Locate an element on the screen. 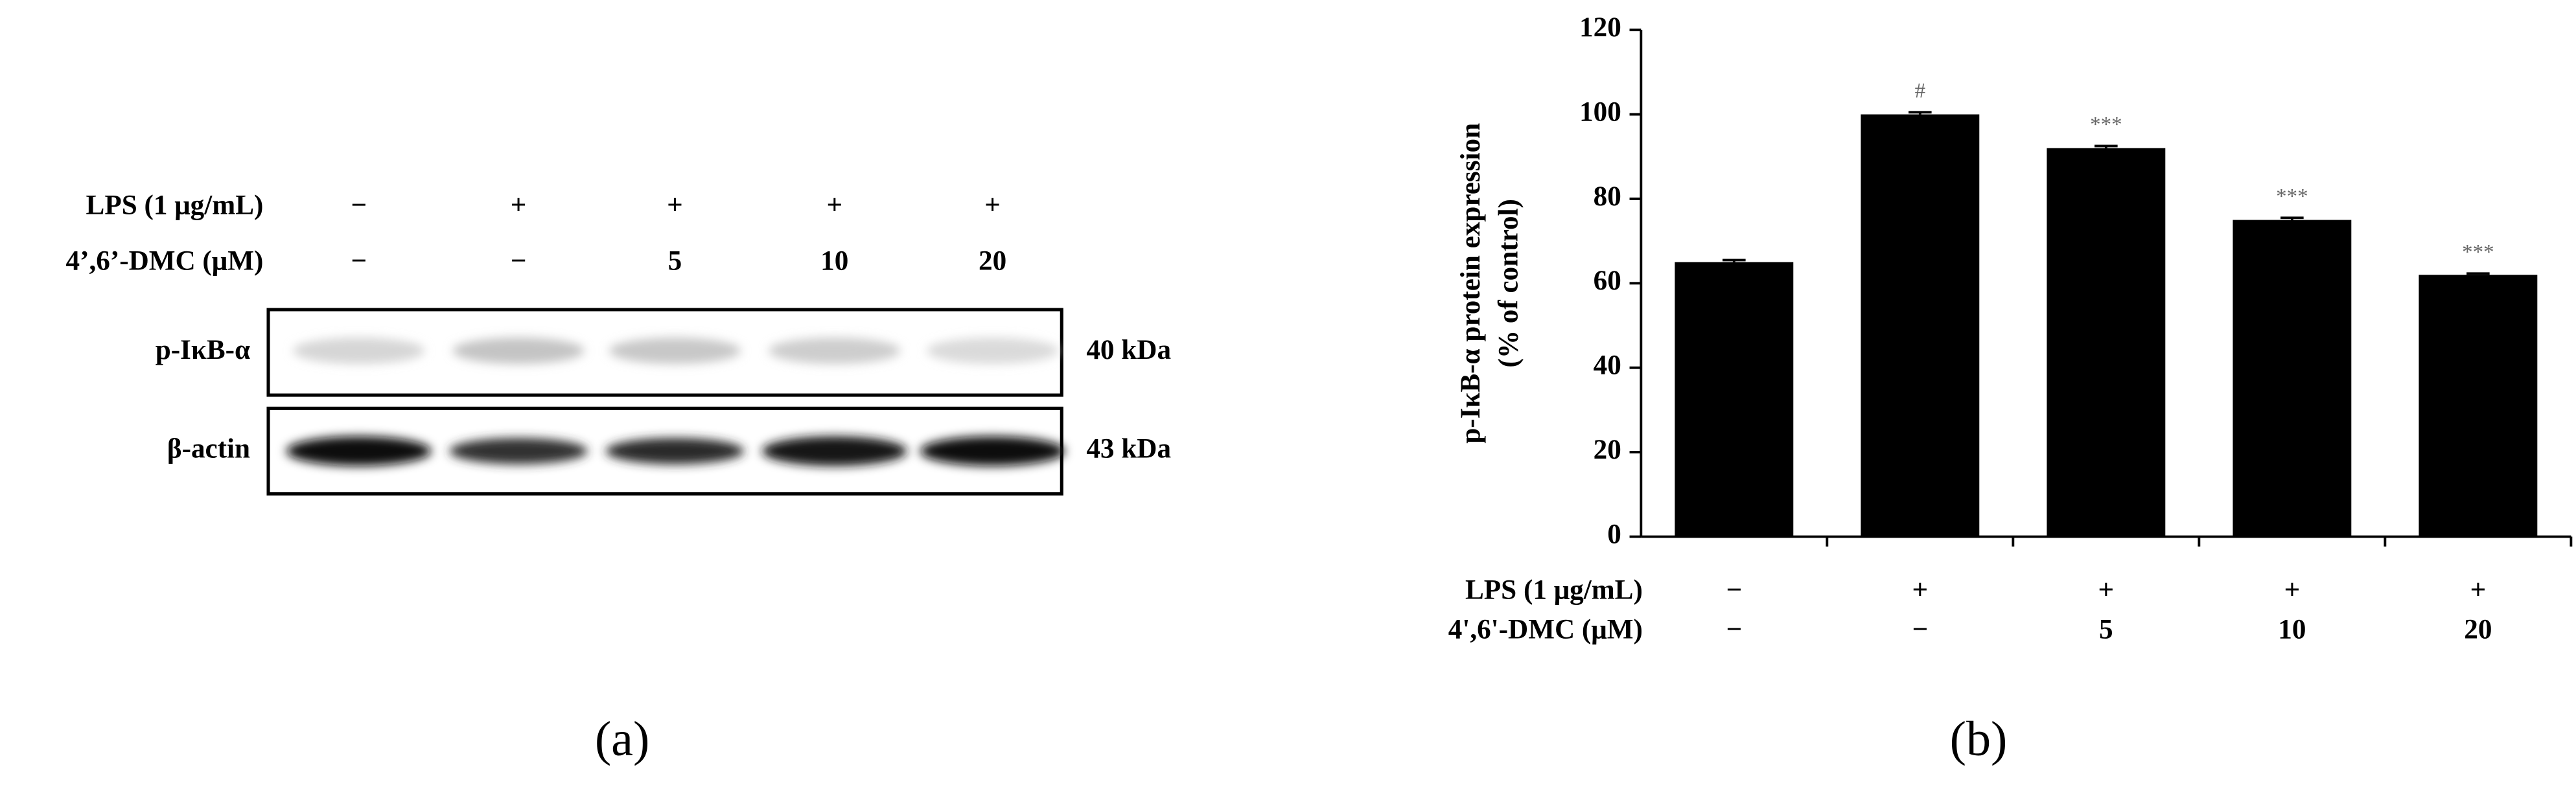 This screenshot has height=787, width=2576. y-tick-label: 60 is located at coordinates (1608, 281).